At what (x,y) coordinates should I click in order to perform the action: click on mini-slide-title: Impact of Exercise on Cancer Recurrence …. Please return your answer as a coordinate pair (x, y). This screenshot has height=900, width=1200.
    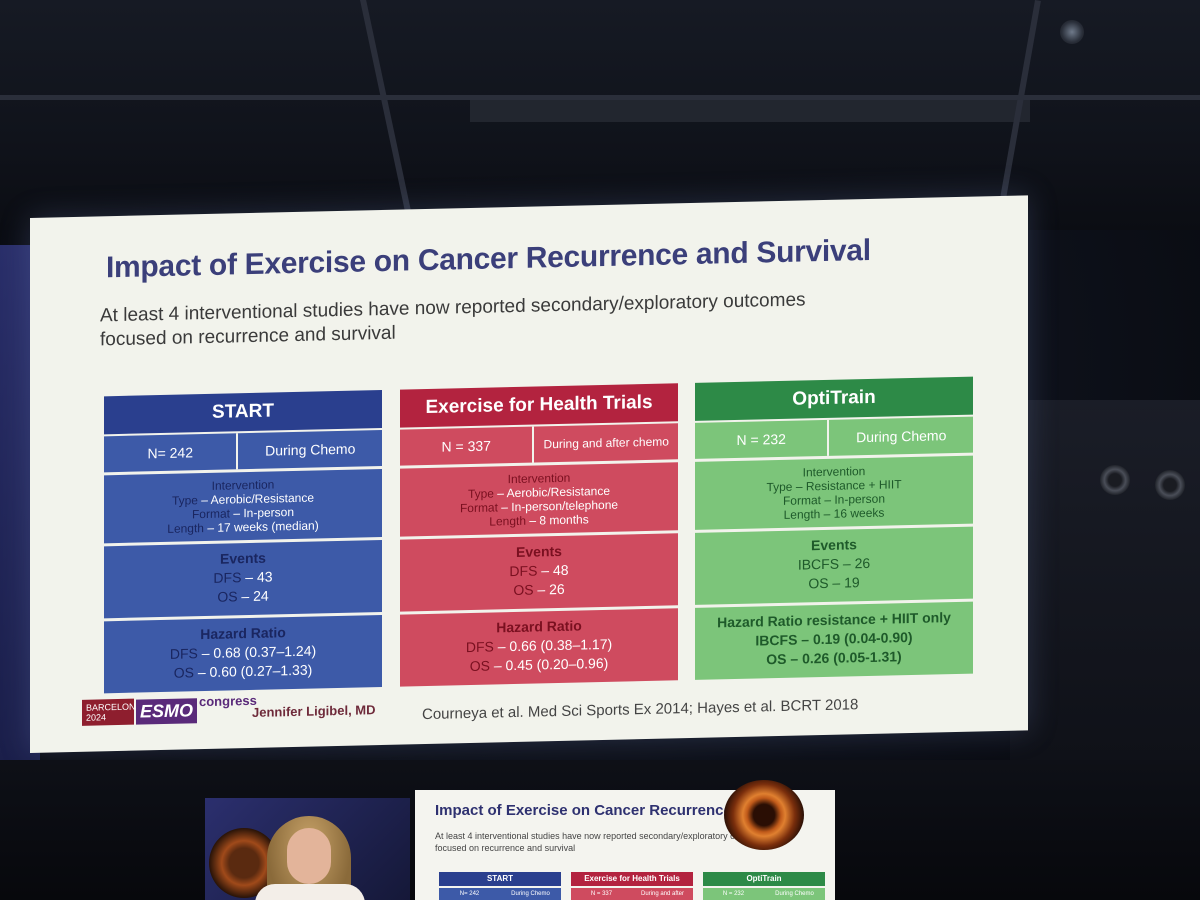
    Looking at the image, I should click on (599, 810).